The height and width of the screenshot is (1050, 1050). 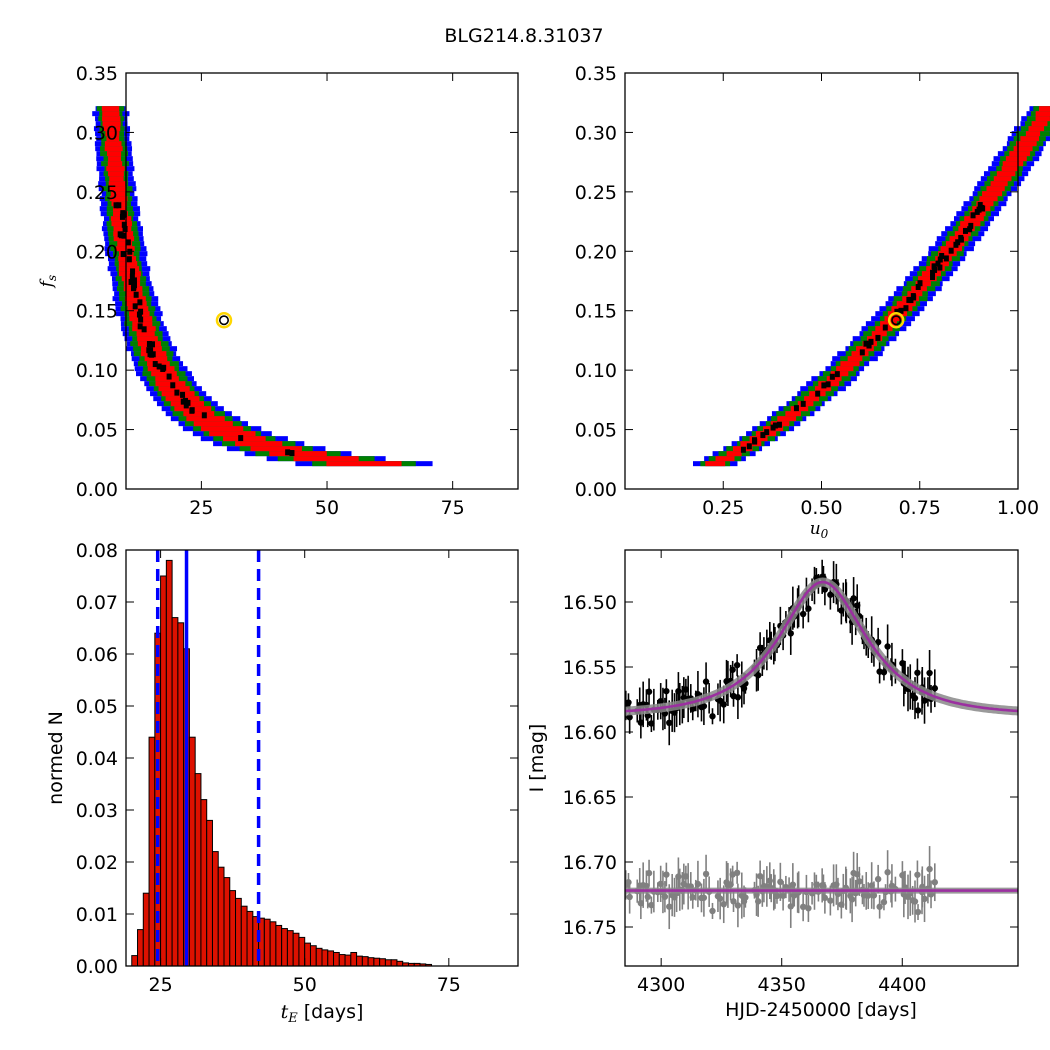 What do you see at coordinates (537, 758) in the screenshot?
I see `lightcurve-ylabel: I [mag]` at bounding box center [537, 758].